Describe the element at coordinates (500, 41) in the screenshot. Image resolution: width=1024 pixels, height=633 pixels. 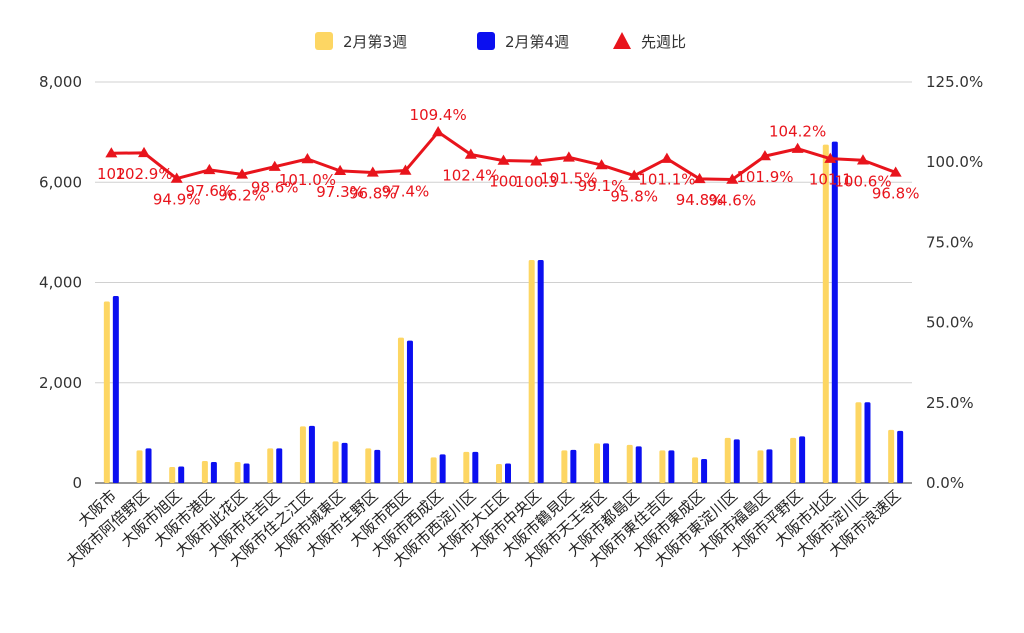
I see `legend: 2月第3週 2月第4週 先週比` at that location.